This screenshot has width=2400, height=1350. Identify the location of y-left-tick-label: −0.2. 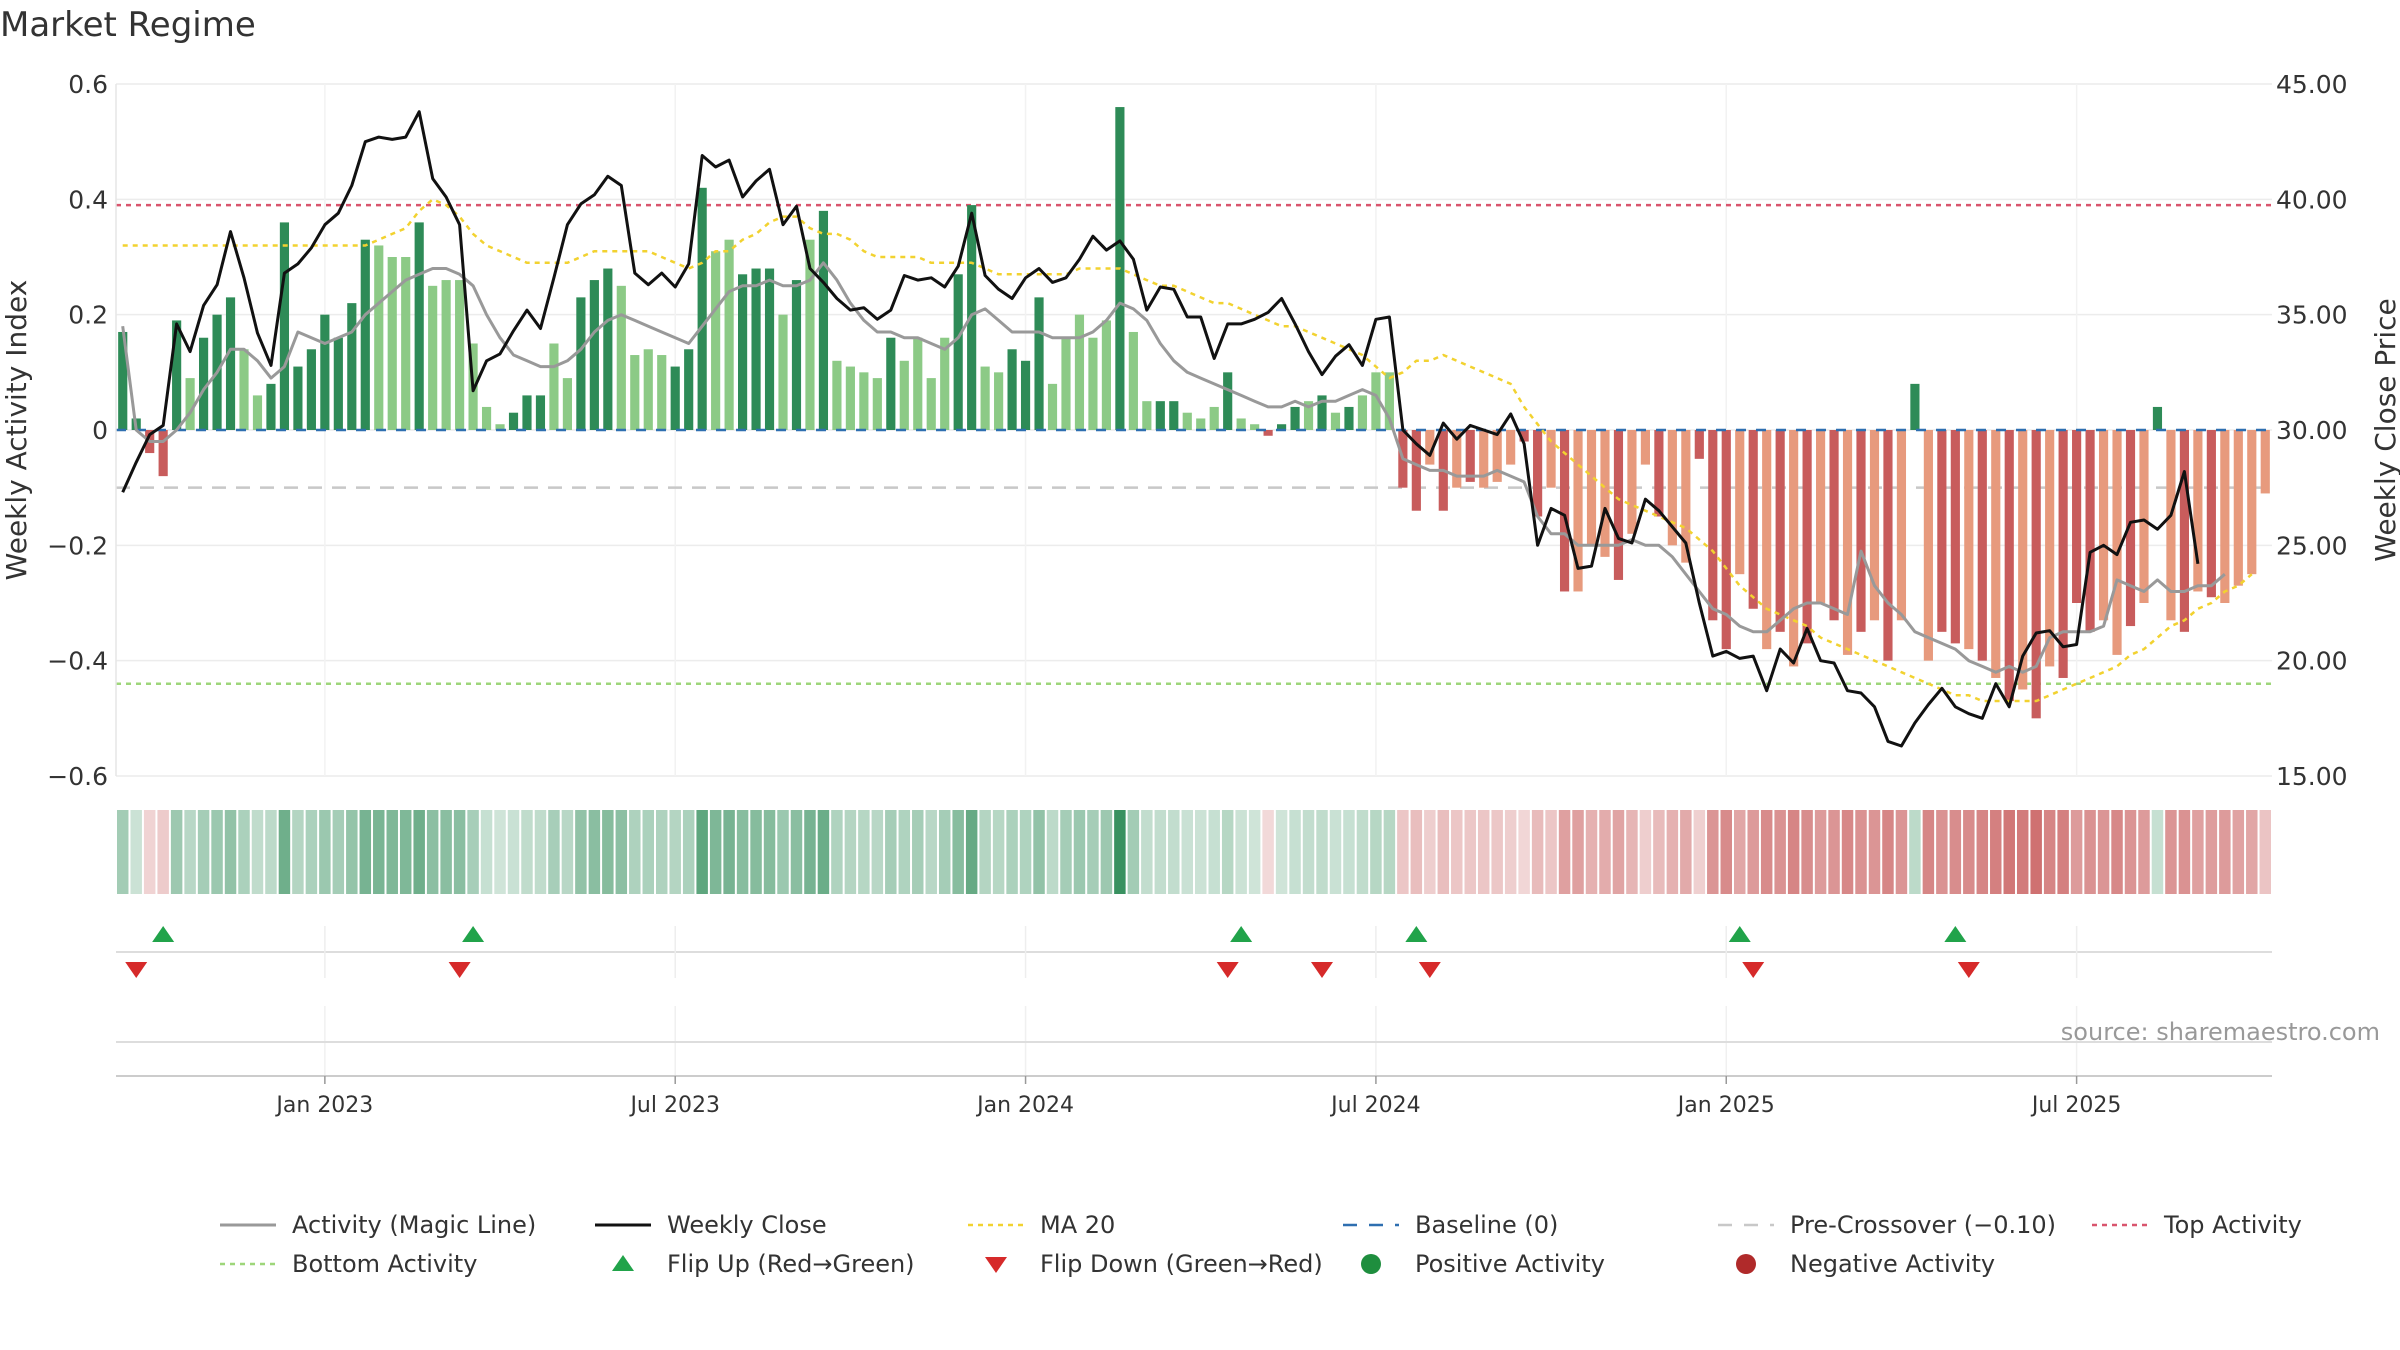
(77, 545).